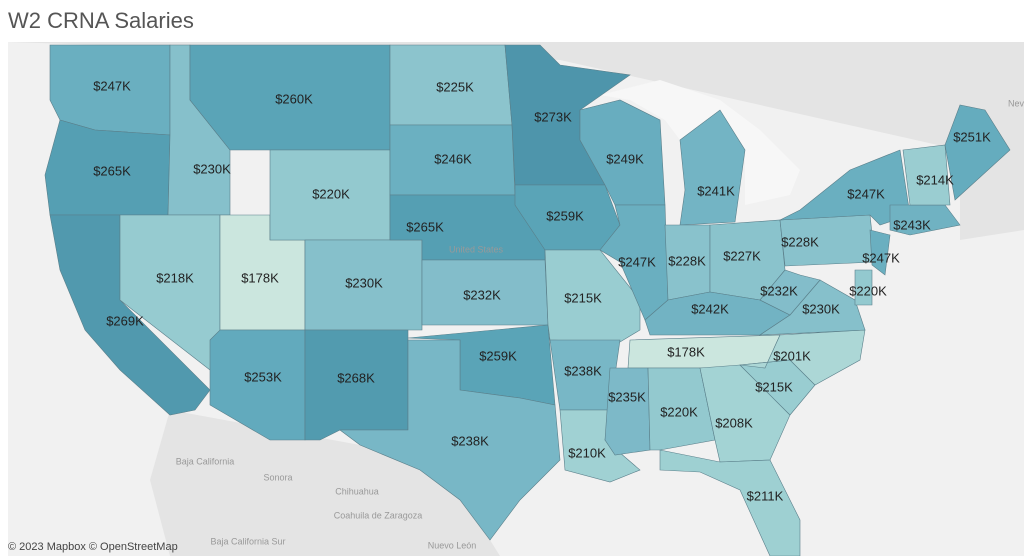 The height and width of the screenshot is (556, 1024). What do you see at coordinates (716, 190) in the screenshot?
I see `region-label: $241K` at bounding box center [716, 190].